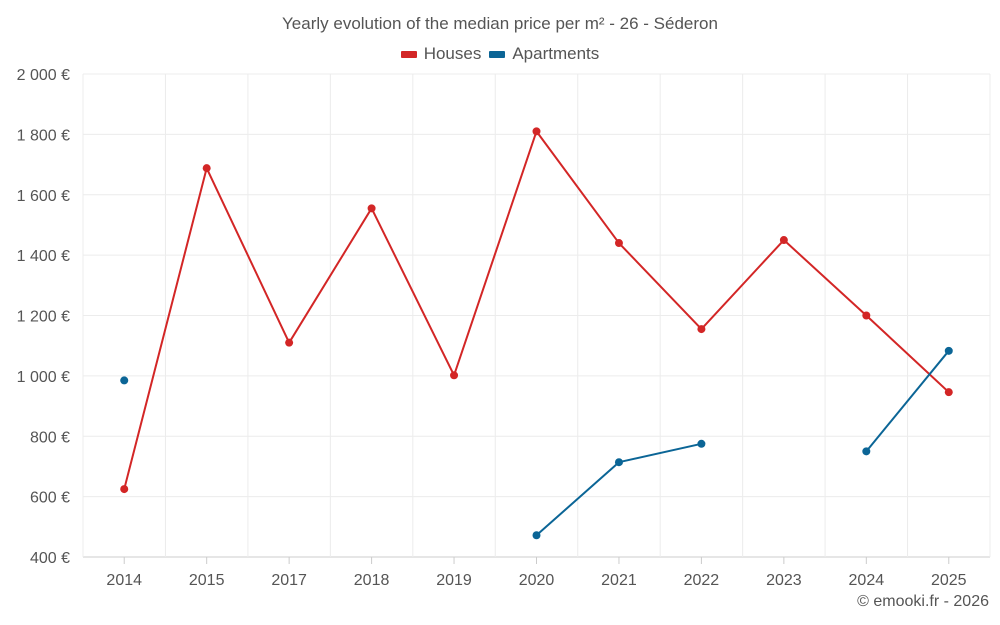 This screenshot has height=625, width=1000. What do you see at coordinates (619, 580) in the screenshot?
I see `x-tick-label: 2021` at bounding box center [619, 580].